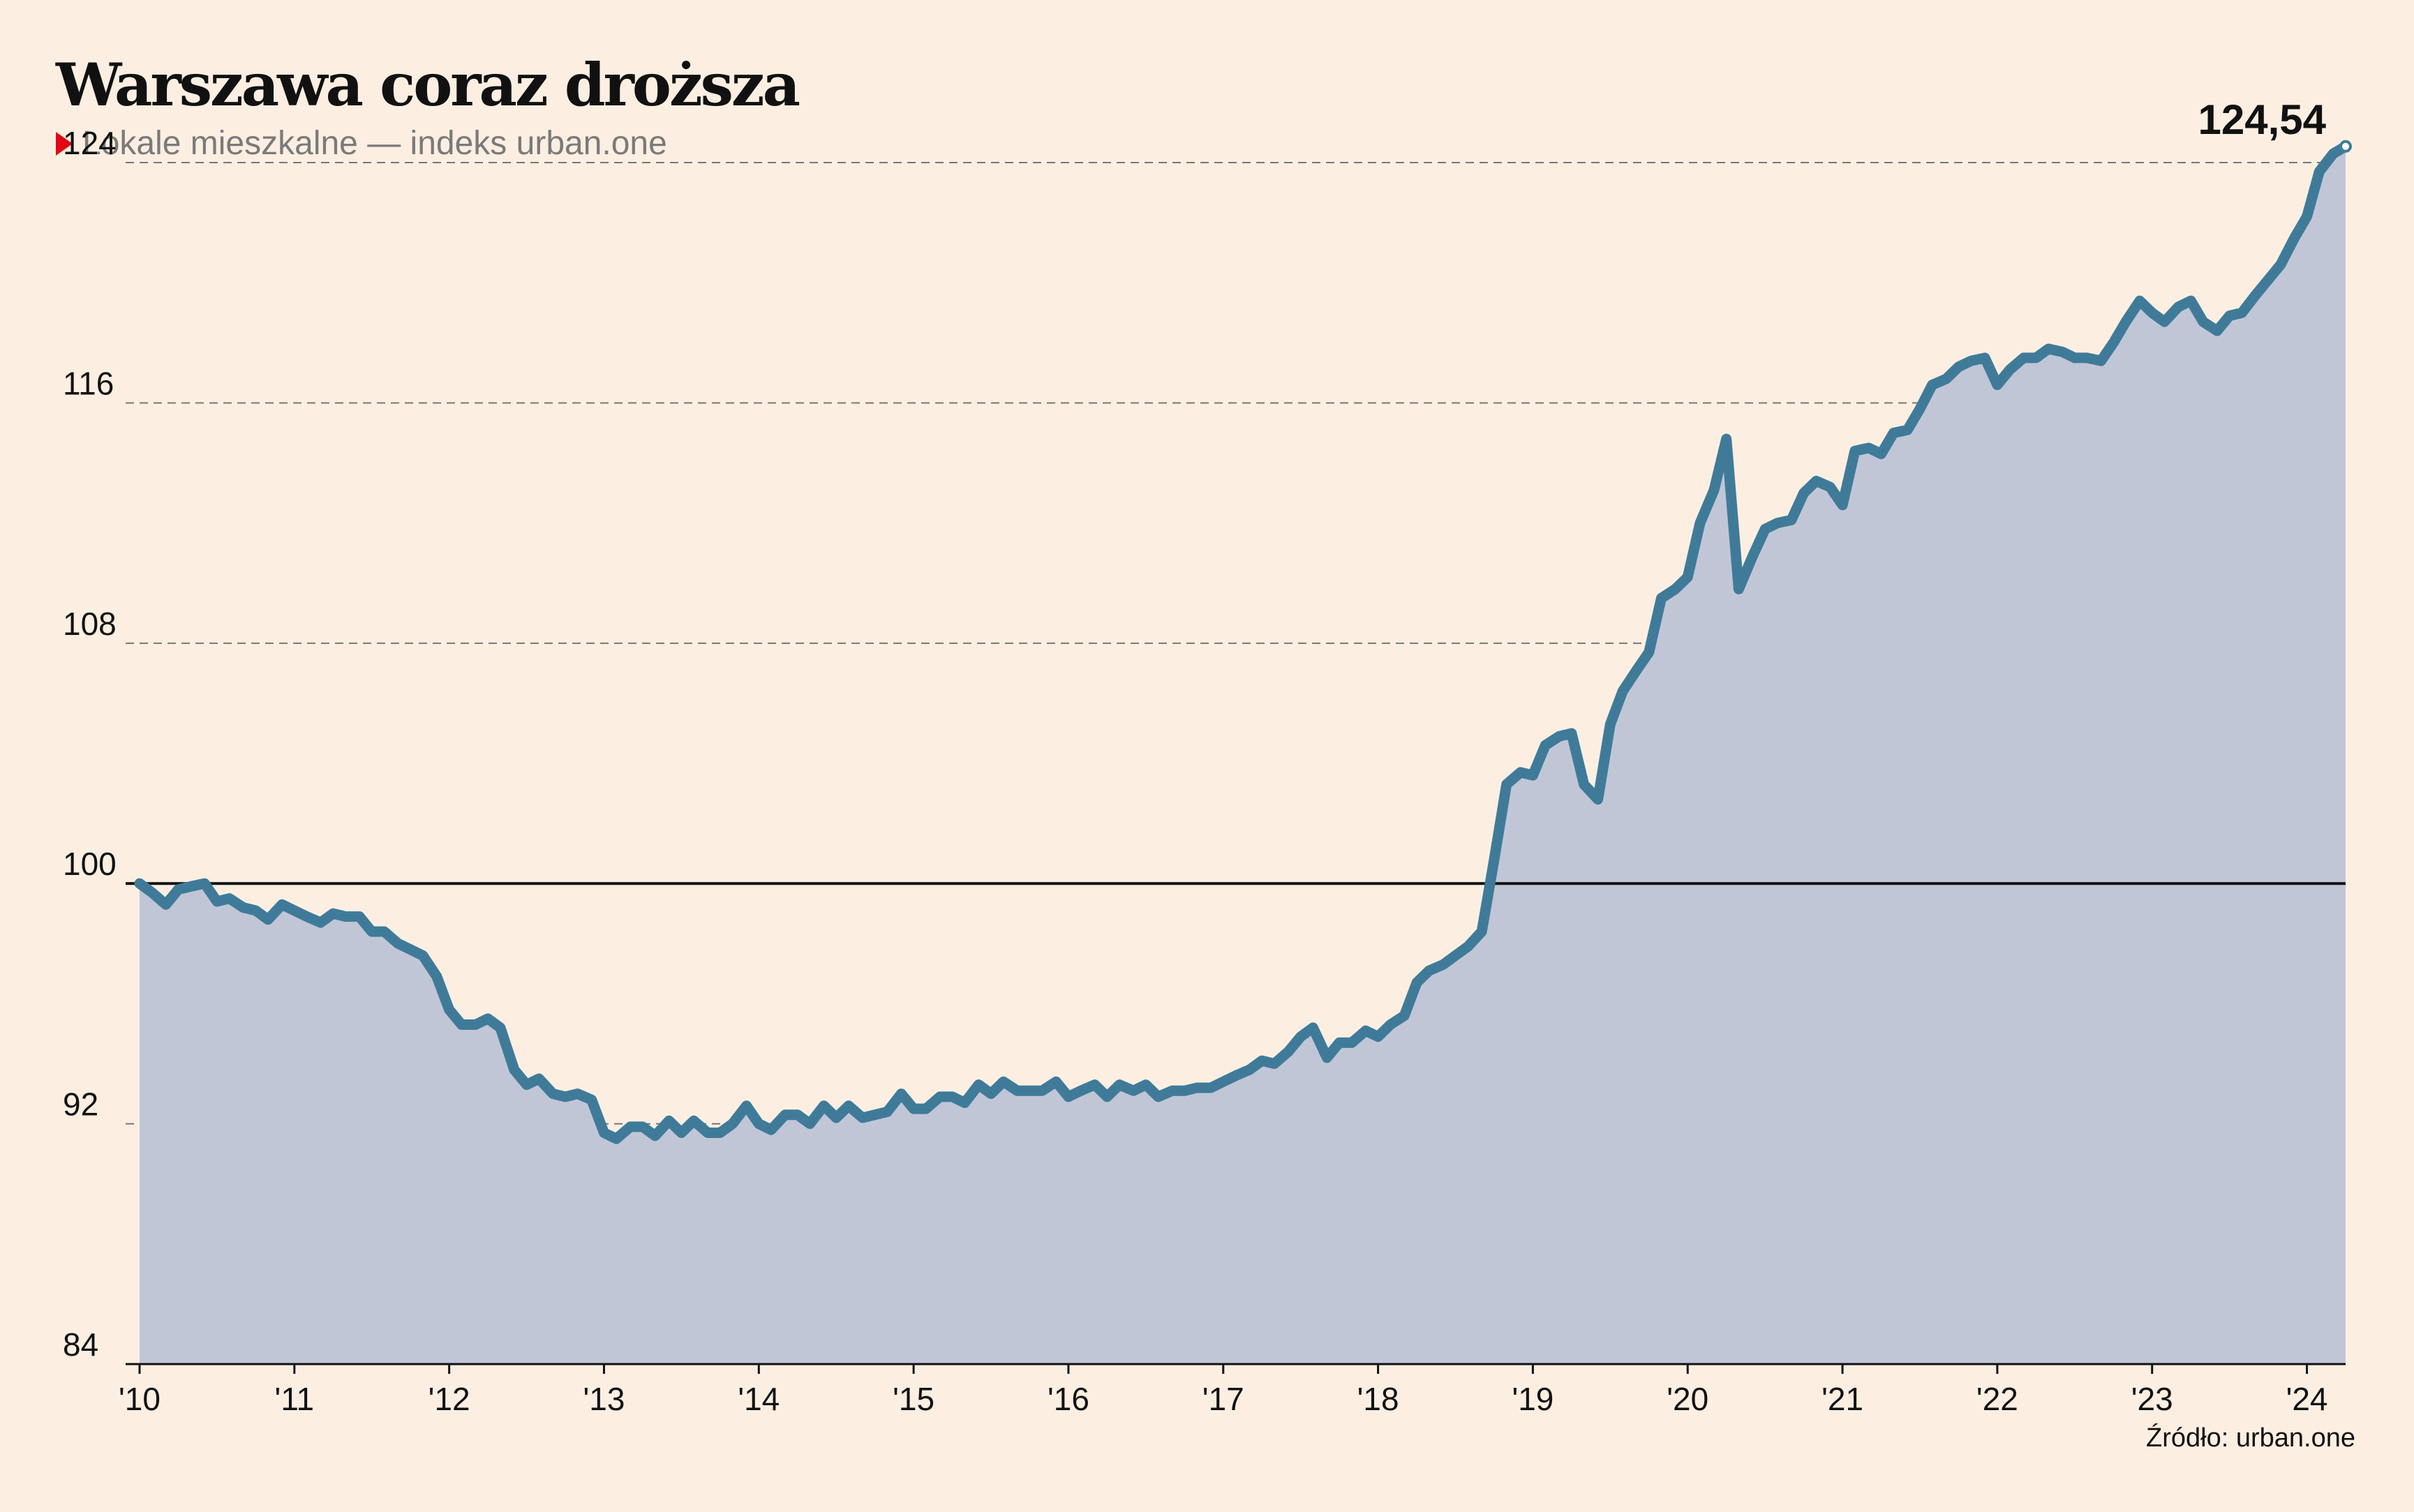 The width and height of the screenshot is (2414, 1512). Describe the element at coordinates (1688, 1399) in the screenshot. I see `x-tick-label-'20: '20` at that location.